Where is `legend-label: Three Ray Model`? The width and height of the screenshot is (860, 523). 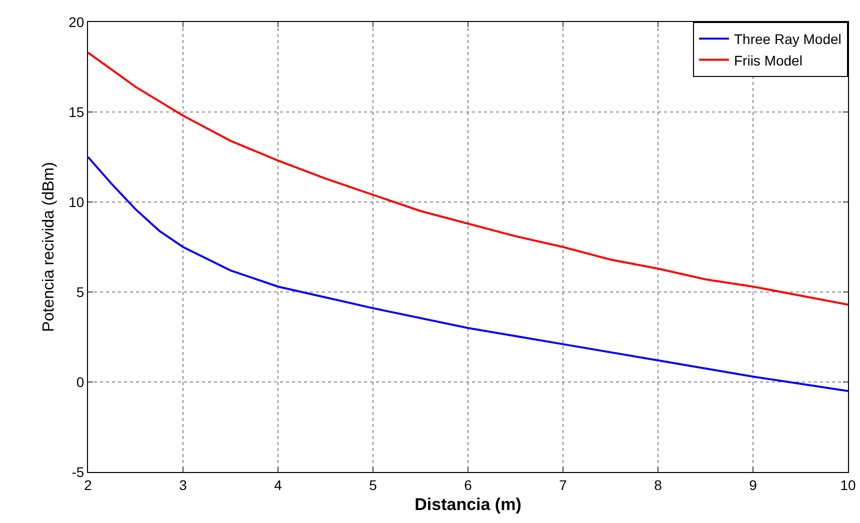 legend-label: Three Ray Model is located at coordinates (788, 39).